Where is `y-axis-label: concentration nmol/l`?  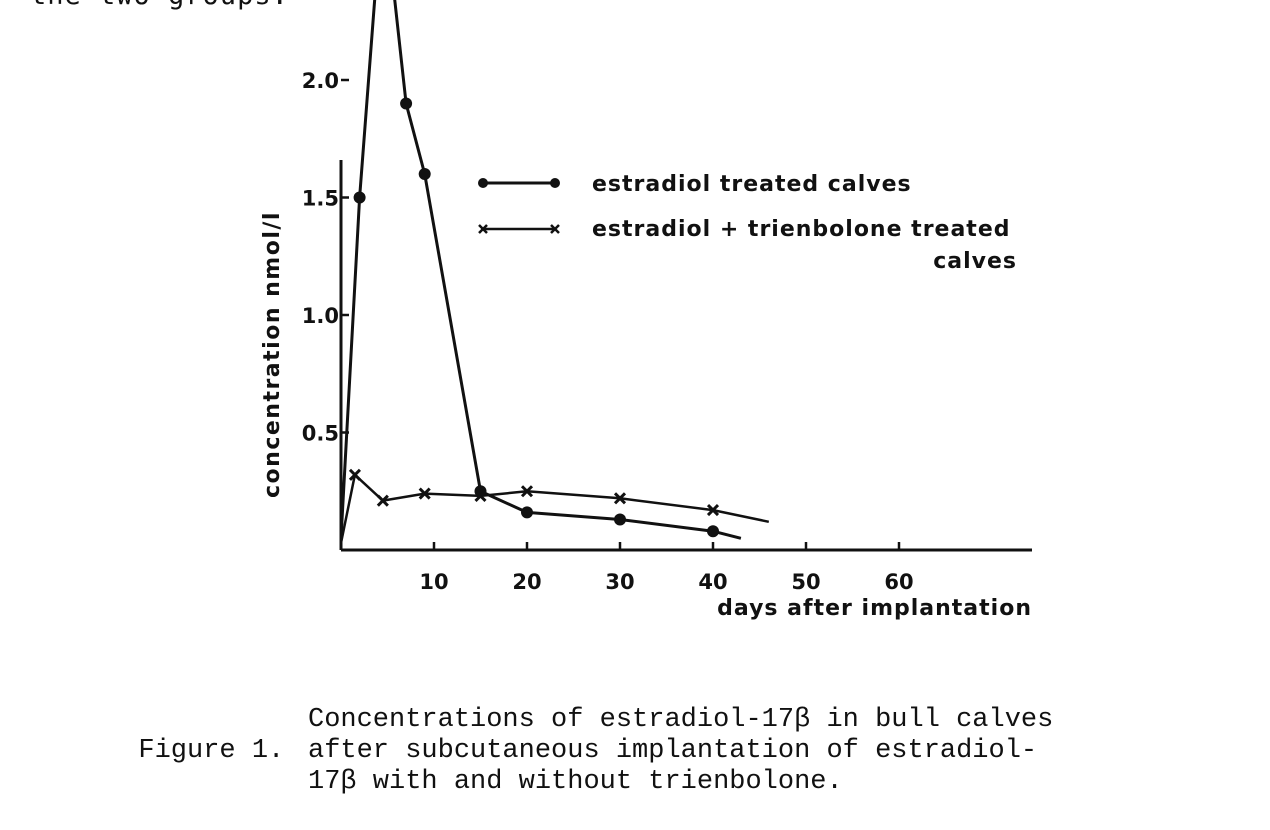 y-axis-label: concentration nmol/l is located at coordinates (272, 354).